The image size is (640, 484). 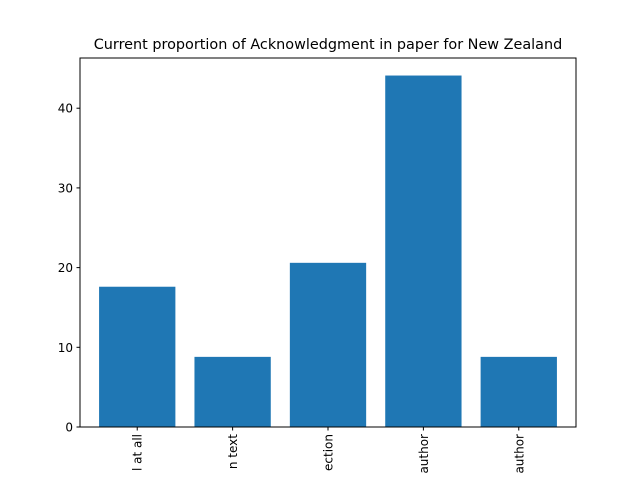 What do you see at coordinates (65, 109) in the screenshot?
I see `y-tick-label: 40` at bounding box center [65, 109].